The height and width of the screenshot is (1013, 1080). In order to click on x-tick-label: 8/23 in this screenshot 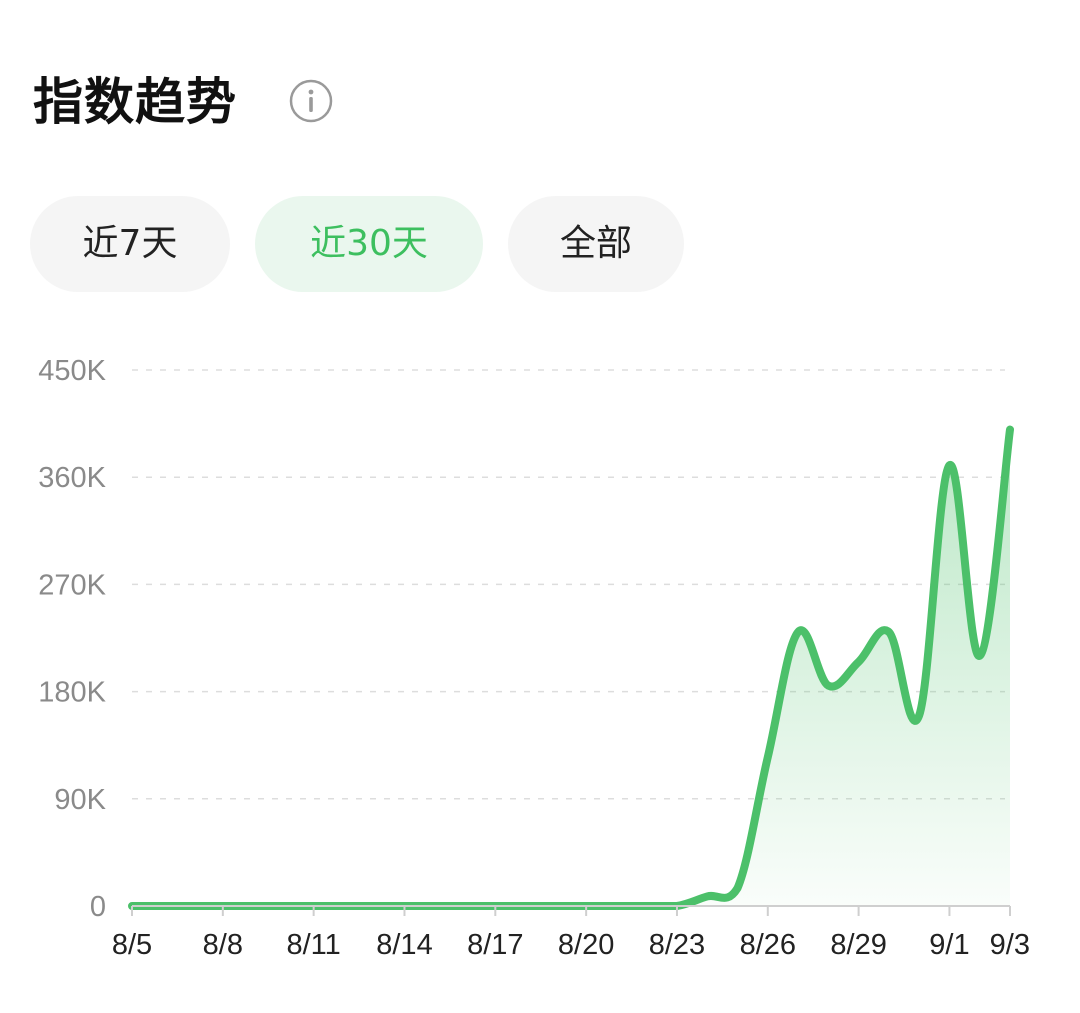, I will do `click(677, 945)`.